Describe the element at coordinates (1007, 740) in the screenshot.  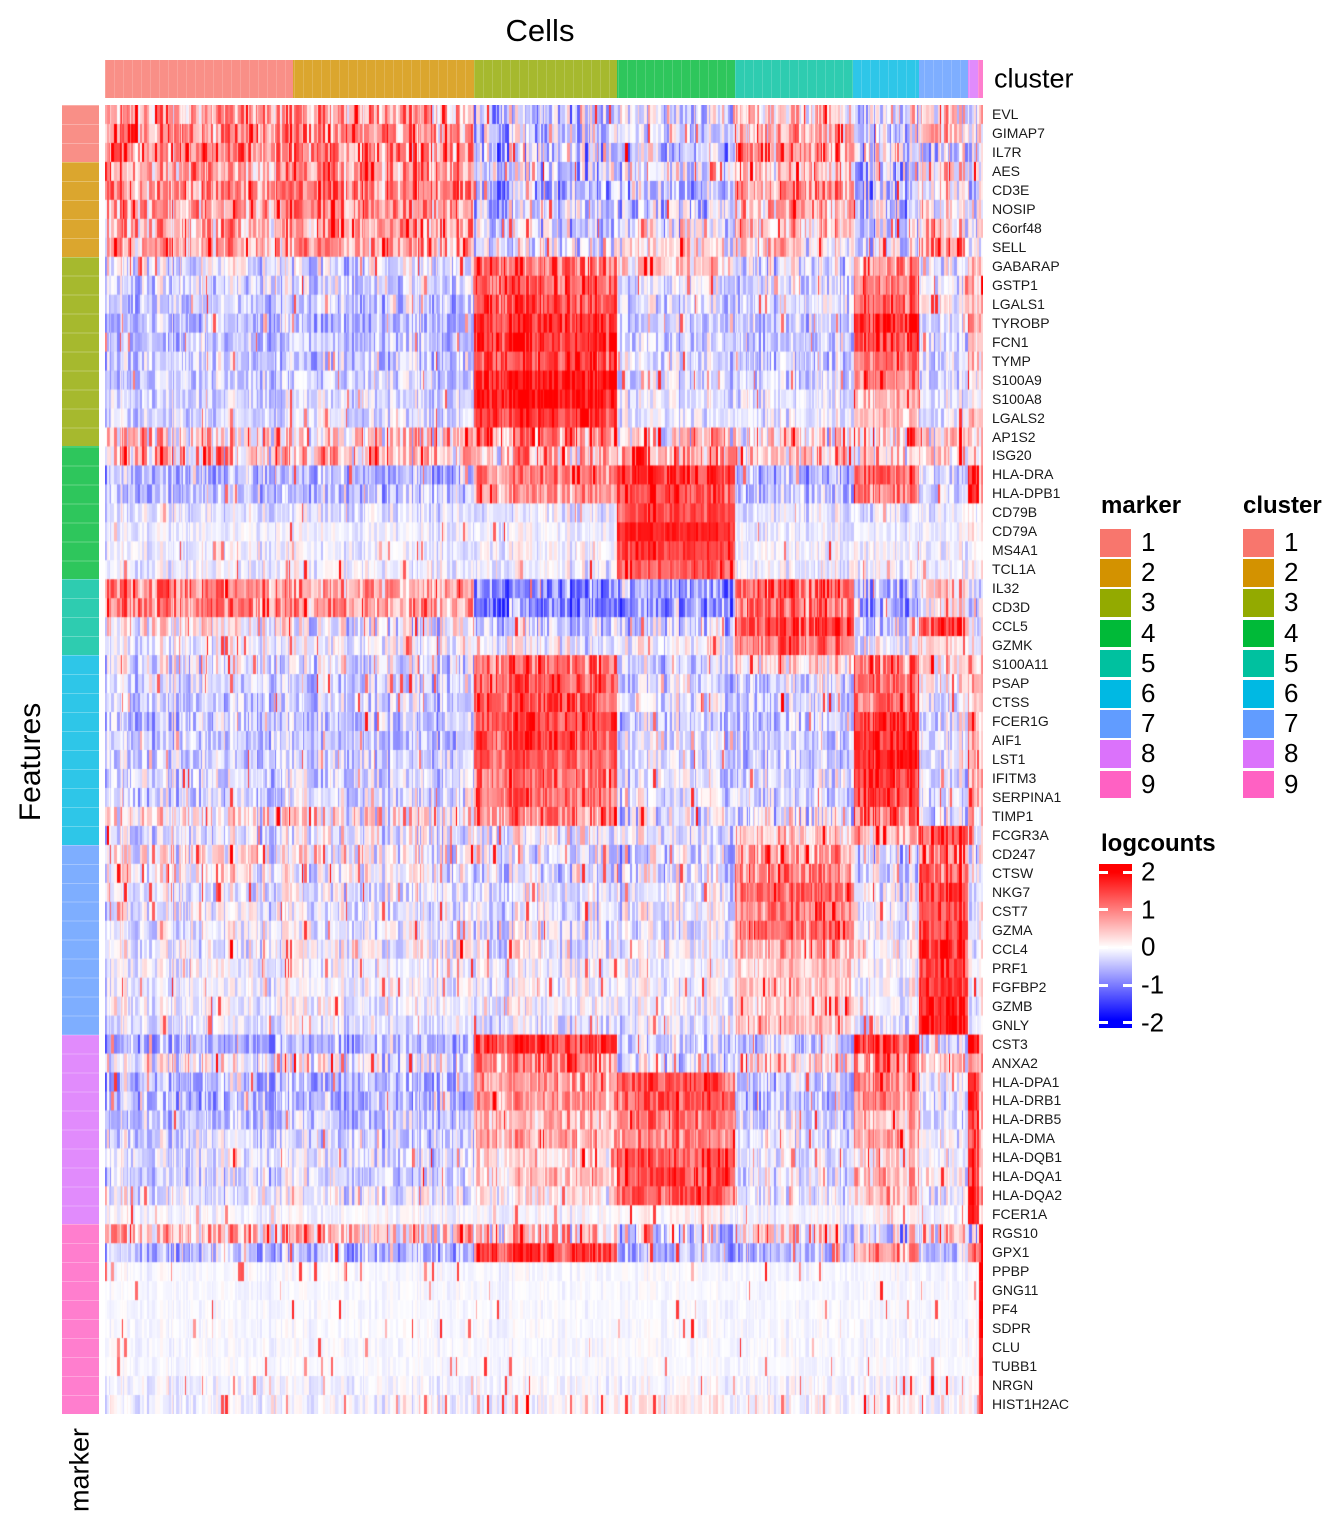
I see `gene-label: AIF1` at that location.